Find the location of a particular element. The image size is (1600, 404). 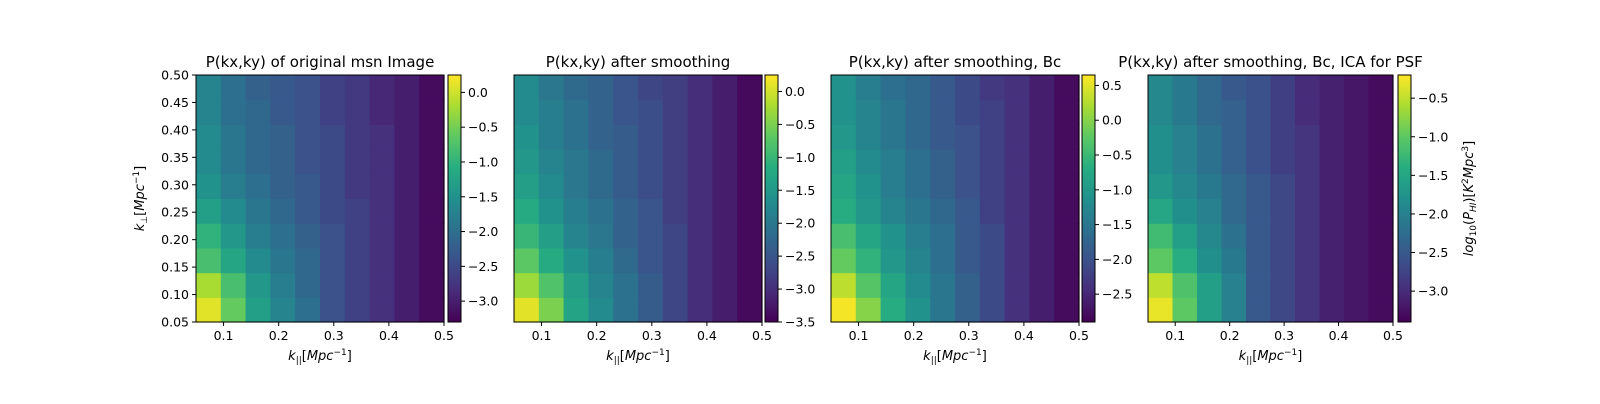

x-axis-label: k||[Mpc−1] is located at coordinates (1271, 357).